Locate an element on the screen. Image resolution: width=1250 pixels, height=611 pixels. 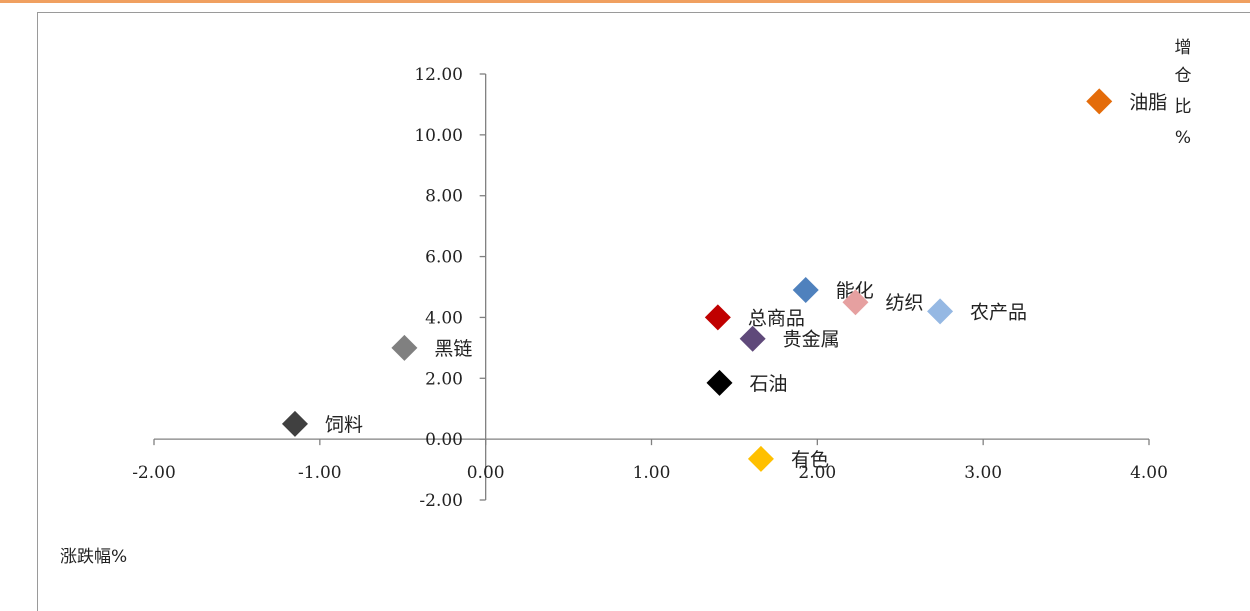
x-tick-label: 4.00 is located at coordinates (1149, 473).